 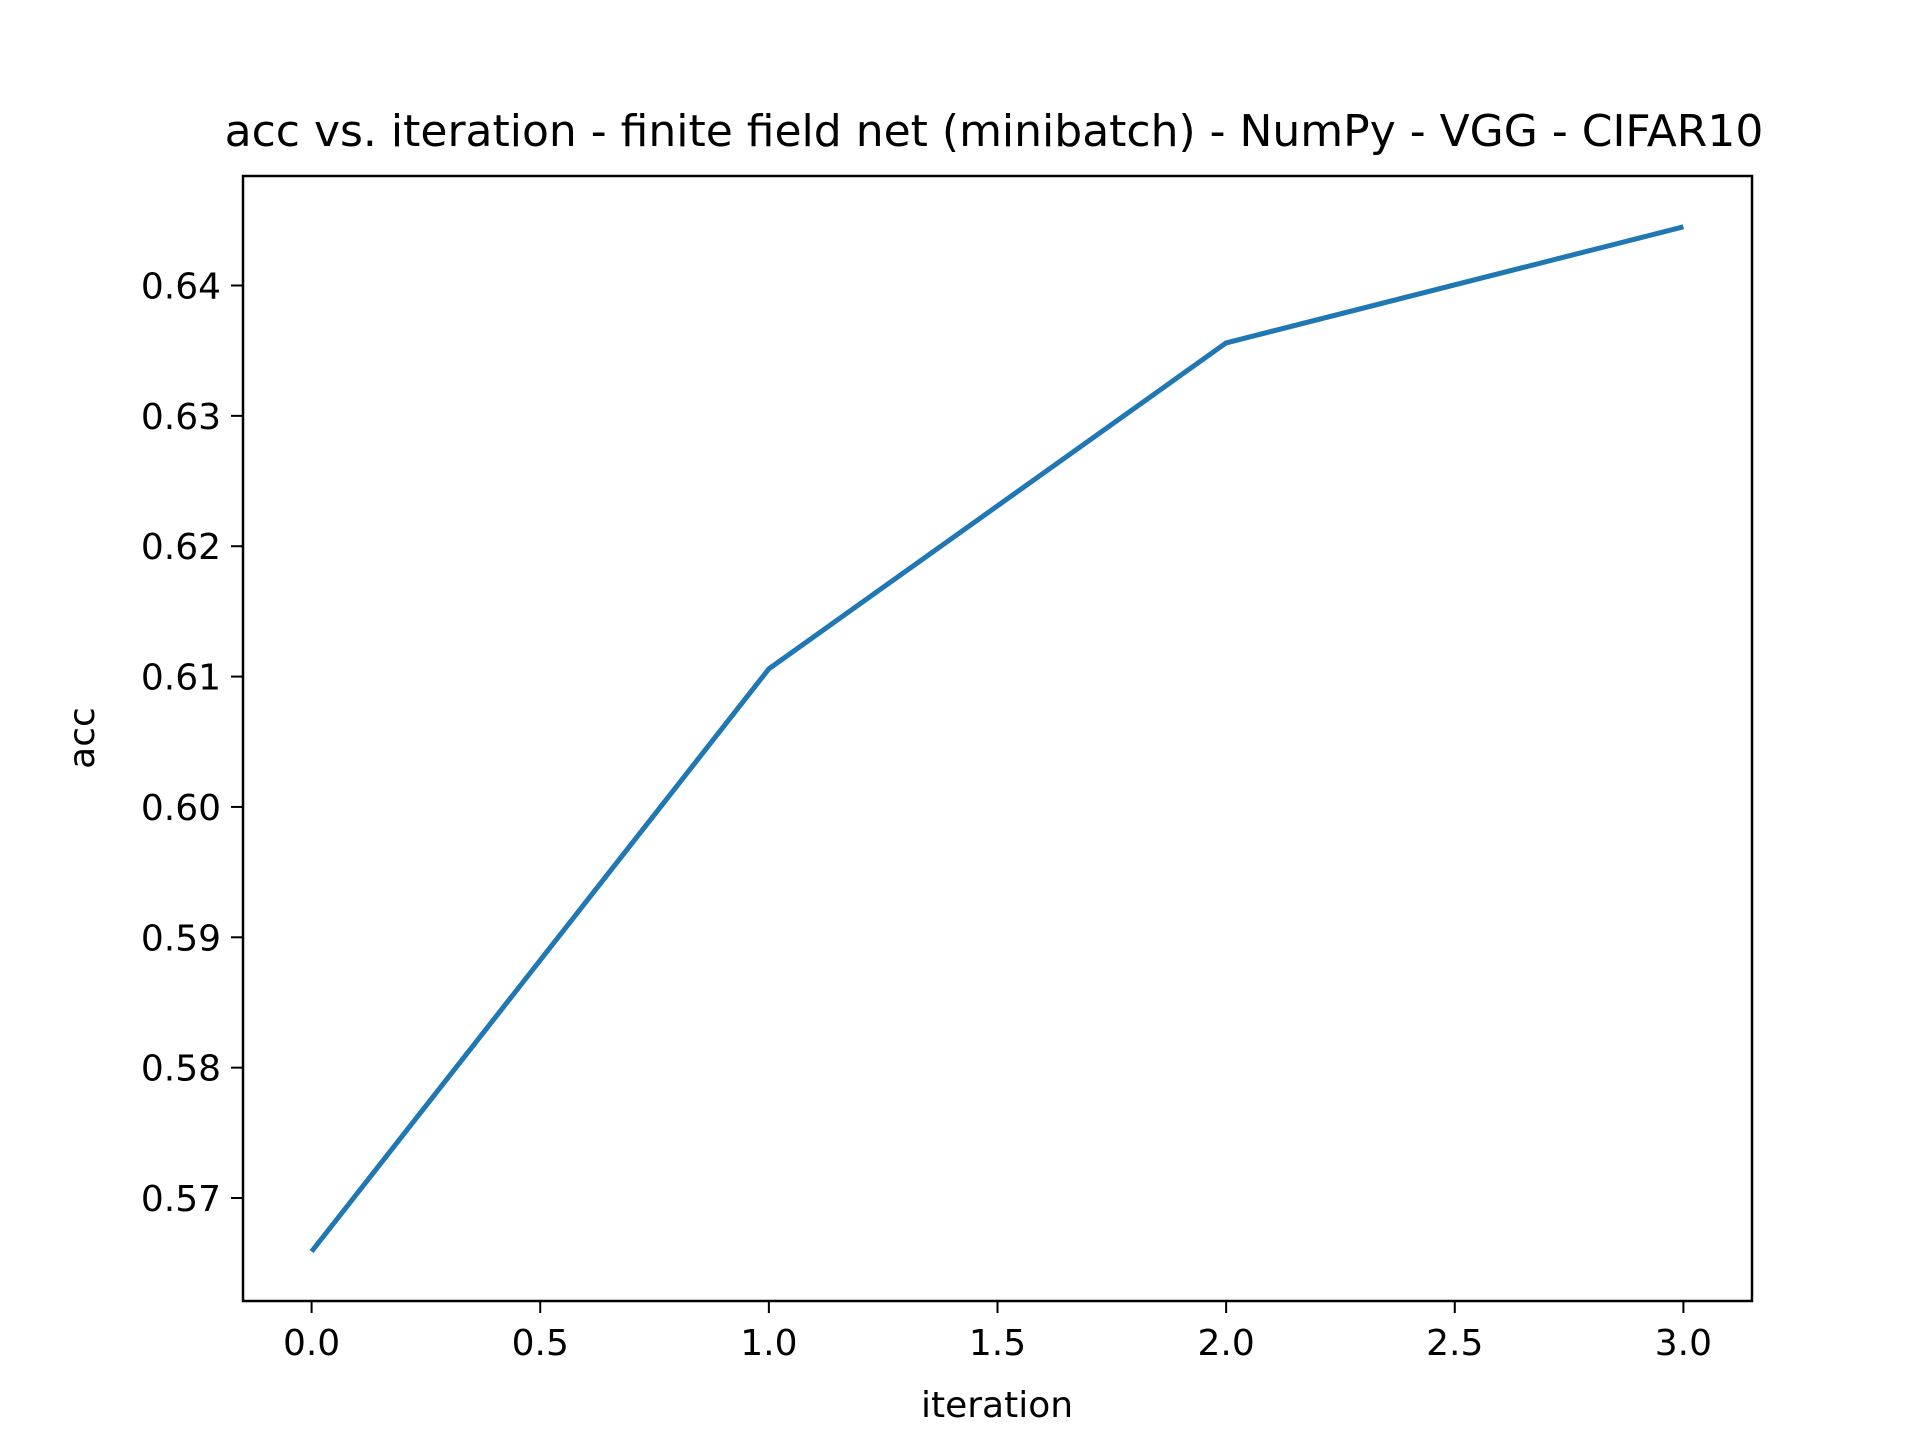 I want to click on y-axis-ticks: 0.57 0.58 0.59 0.60 0.61 0.62 0.63 0.64, so click(x=192, y=743).